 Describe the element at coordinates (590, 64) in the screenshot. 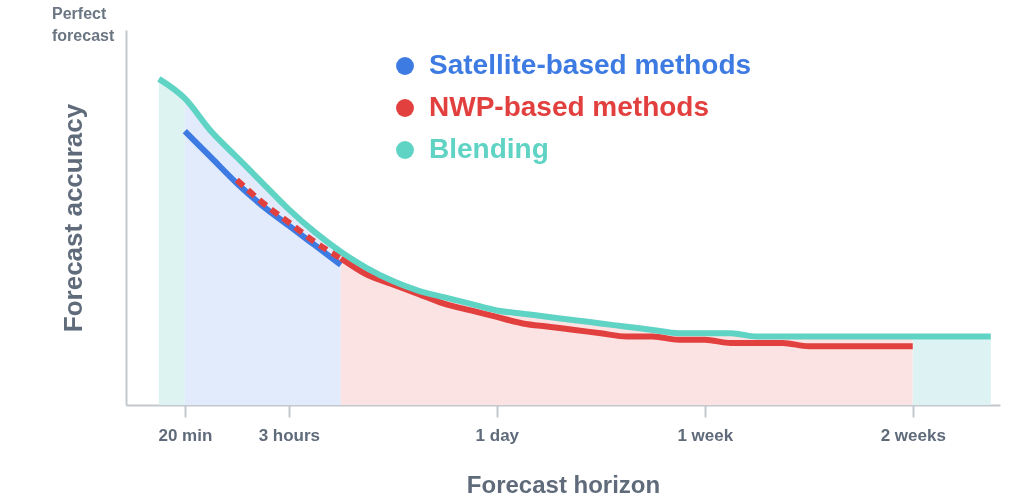

I see `legend-label: Satellite-based methods` at that location.